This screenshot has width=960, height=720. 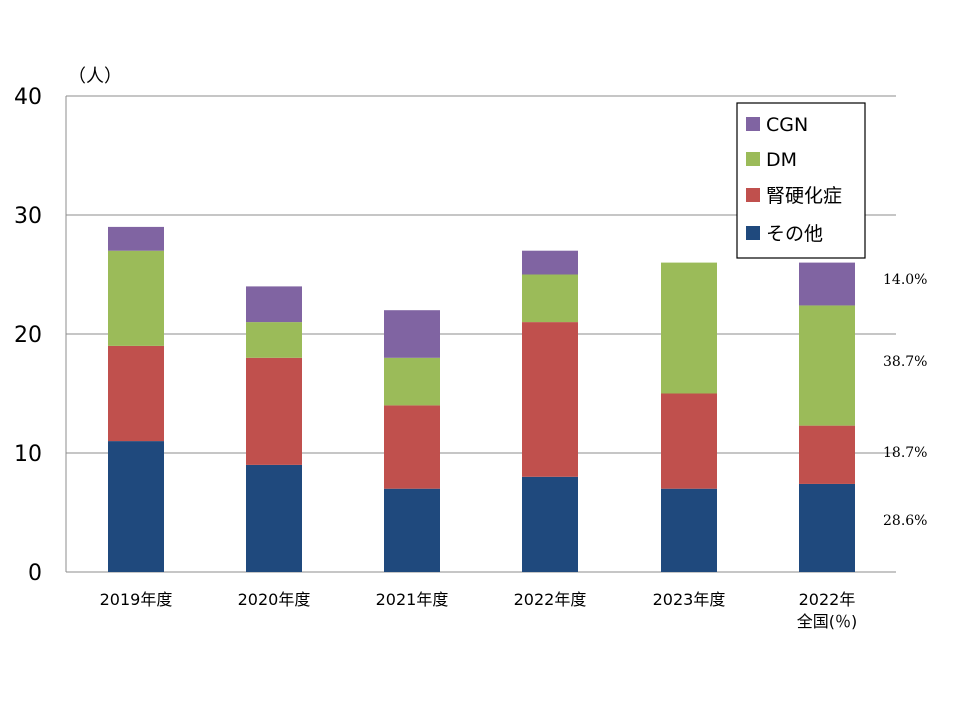 I want to click on legend-label-3: 腎硬化症, so click(x=804, y=196).